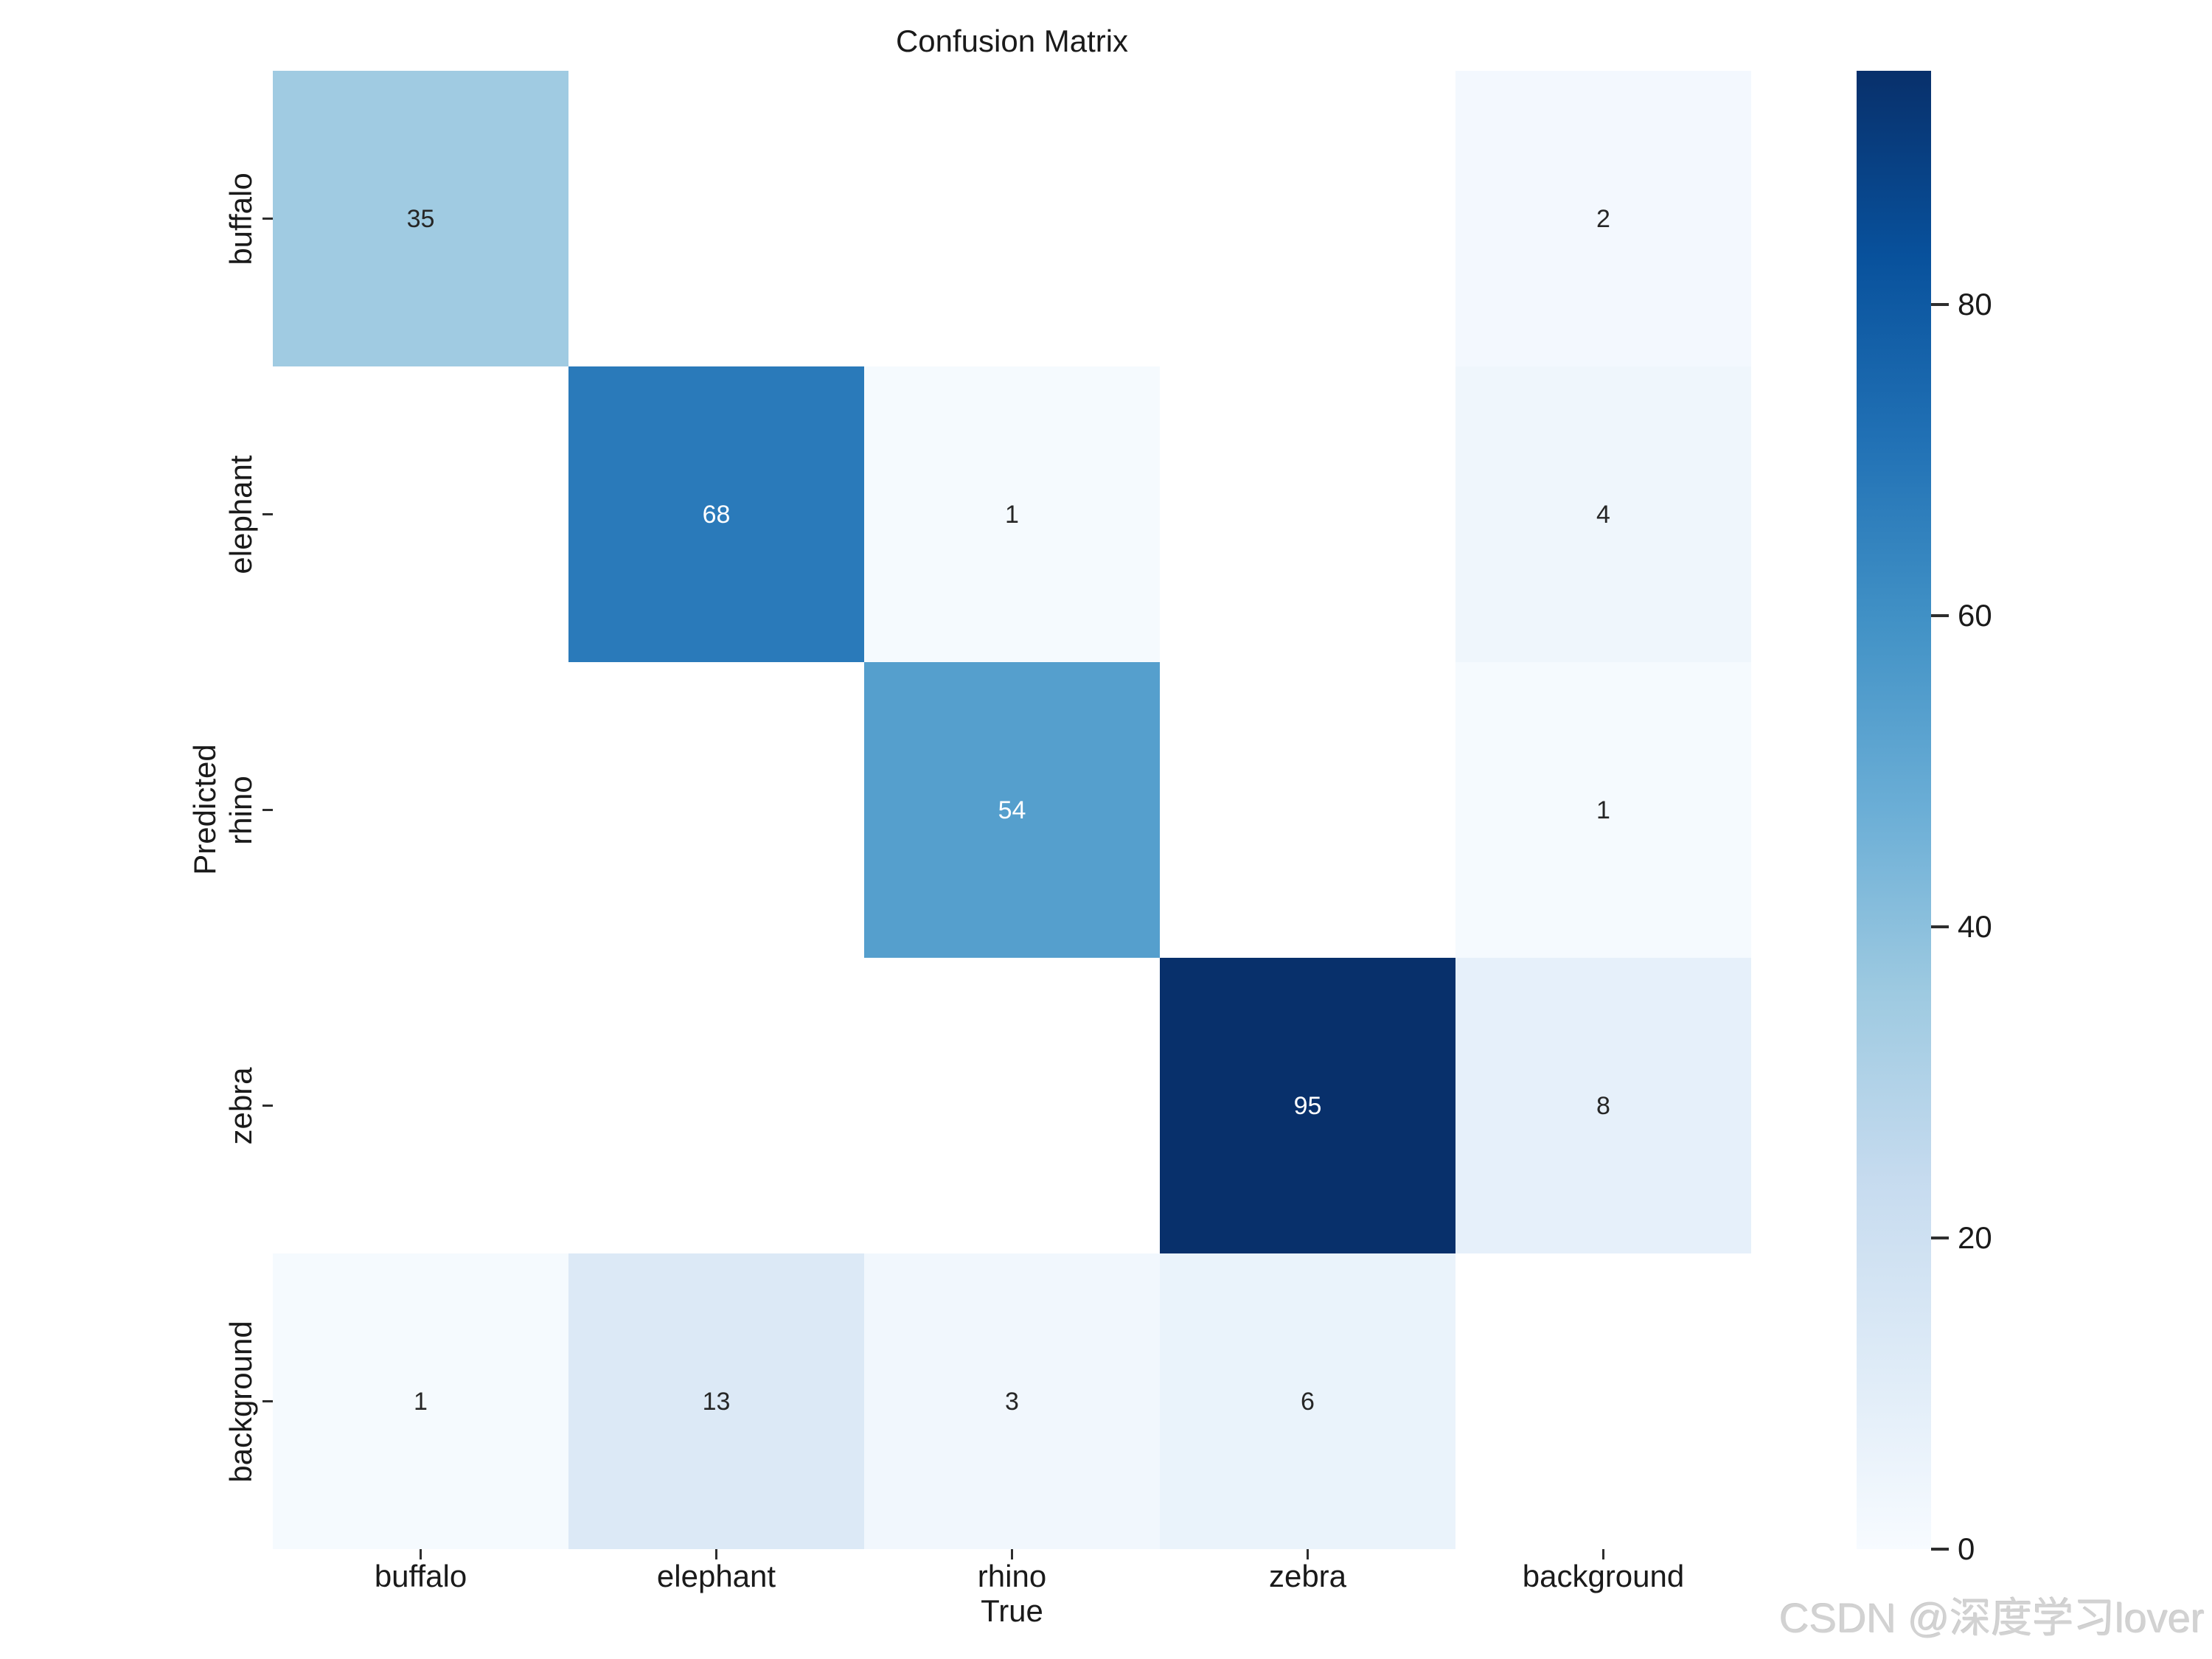 The height and width of the screenshot is (1659, 2212). I want to click on cell-annotation: 35, so click(420, 218).